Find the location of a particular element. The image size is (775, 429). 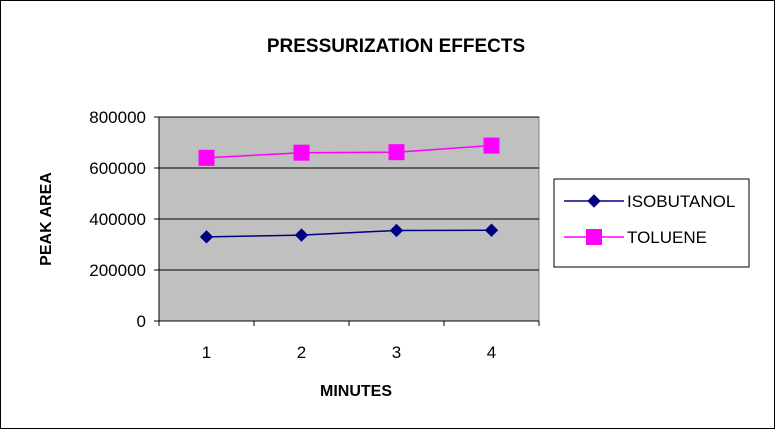

y-tick-label: 400000 is located at coordinates (117, 219).